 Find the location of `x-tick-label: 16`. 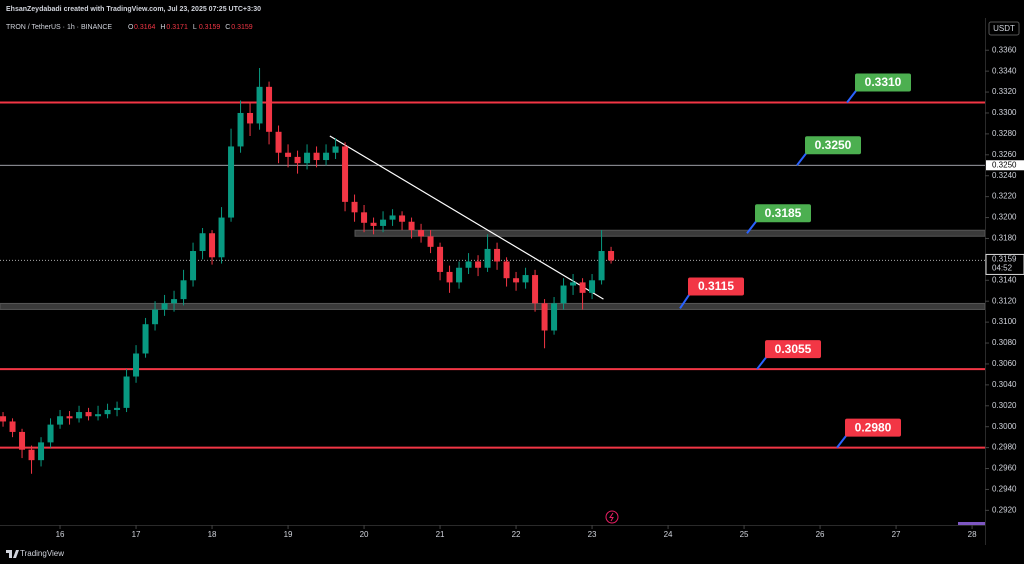

x-tick-label: 16 is located at coordinates (60, 534).